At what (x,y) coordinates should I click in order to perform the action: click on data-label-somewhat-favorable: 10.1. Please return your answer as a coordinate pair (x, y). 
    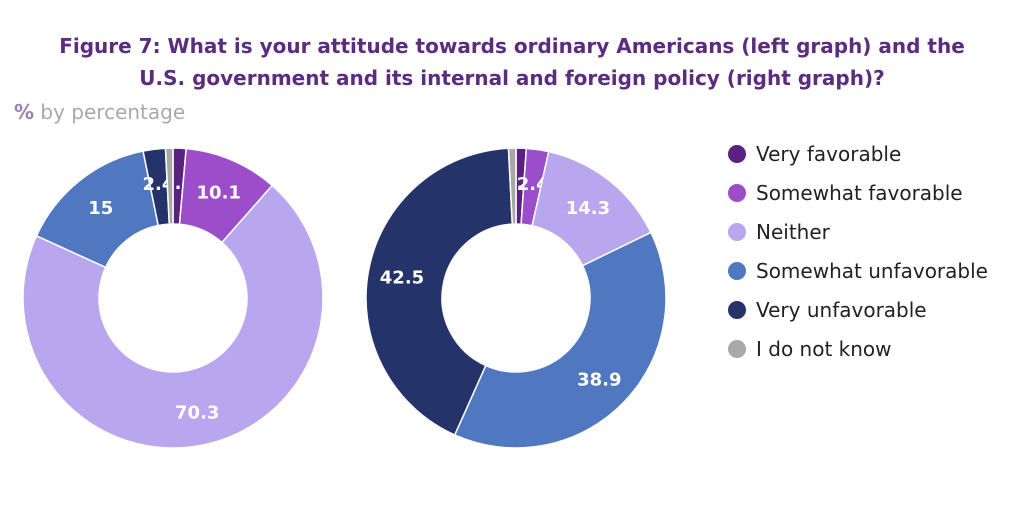
    Looking at the image, I should click on (219, 192).